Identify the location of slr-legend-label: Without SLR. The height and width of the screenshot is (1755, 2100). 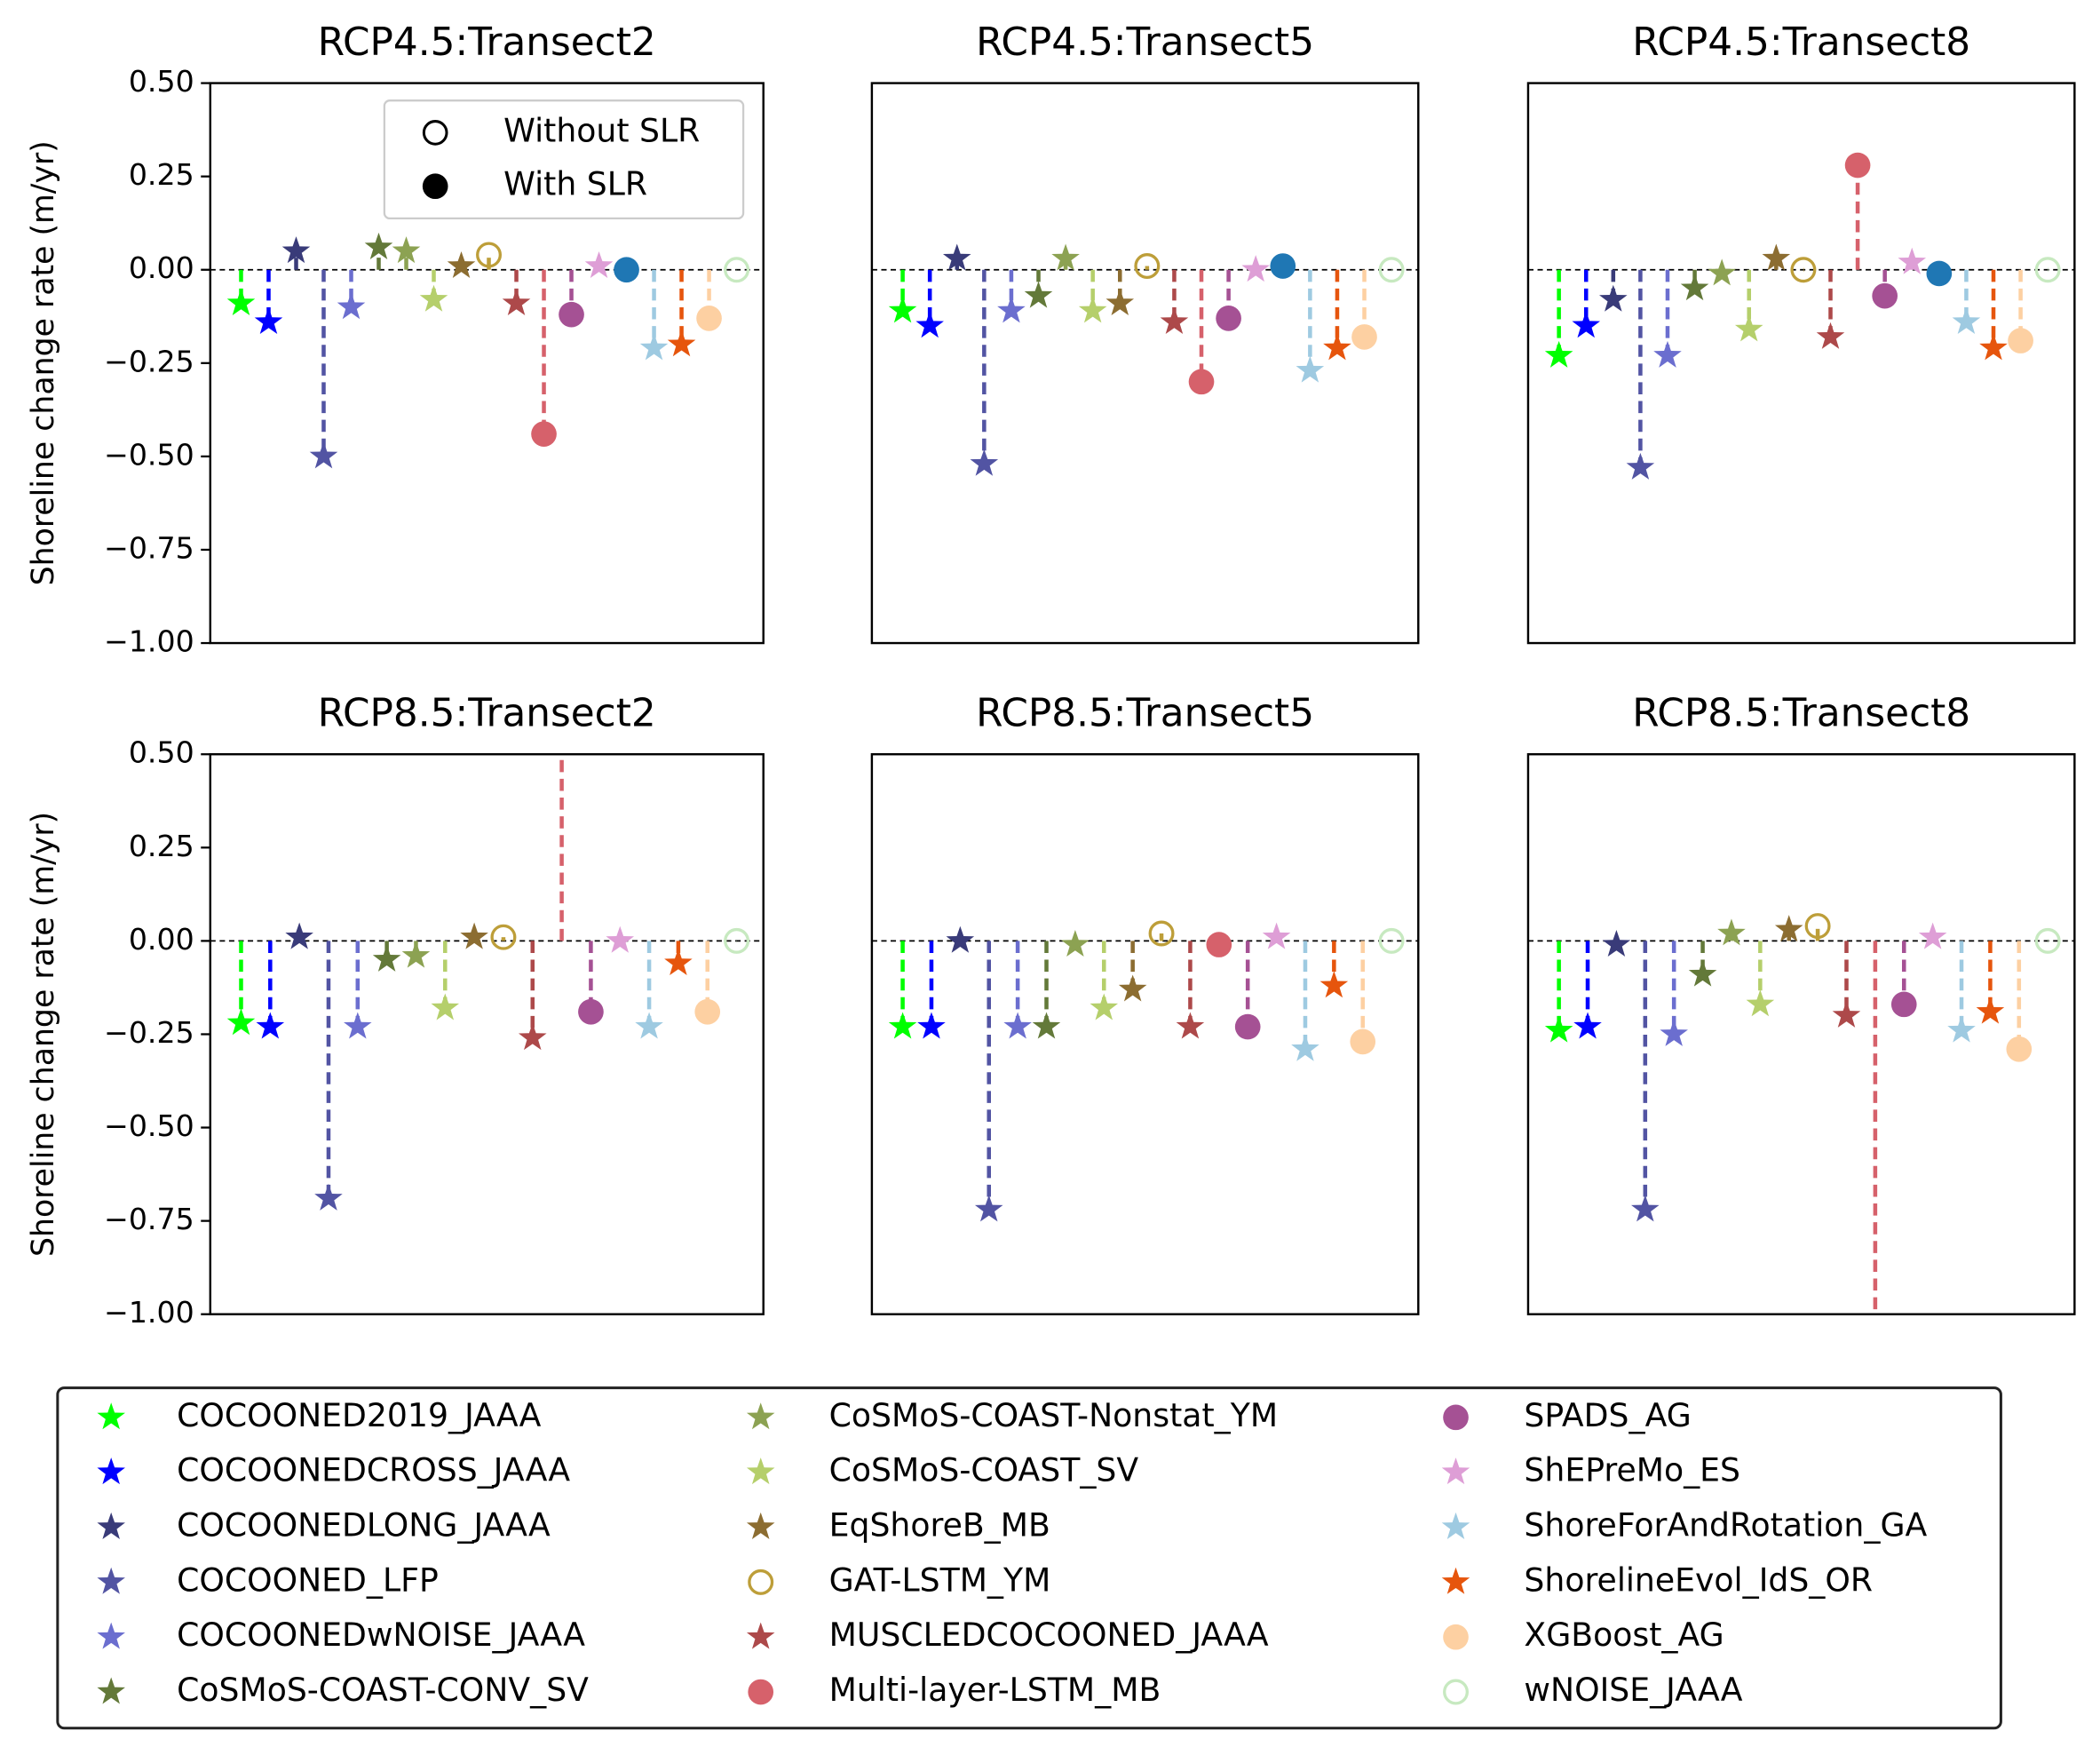
(601, 130).